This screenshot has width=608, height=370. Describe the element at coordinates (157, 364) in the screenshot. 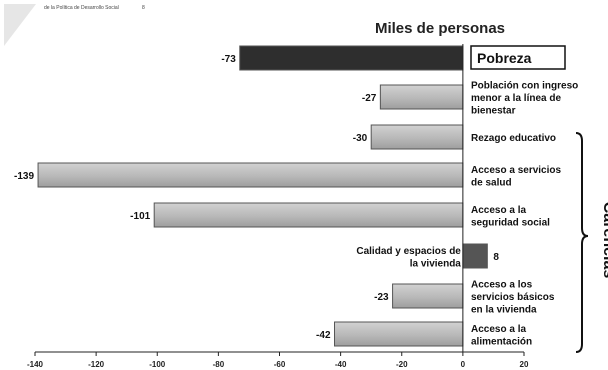

I see `x-tick-label-2: -100` at that location.